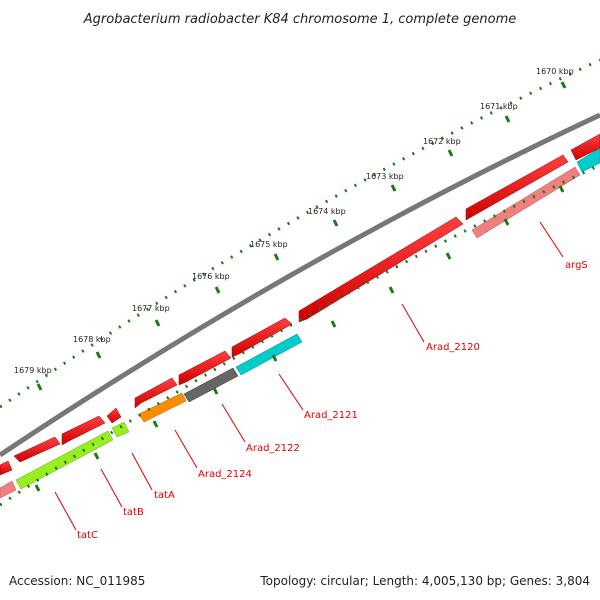 The image size is (600, 600). Describe the element at coordinates (151, 308) in the screenshot. I see `scale-label-1677: 1677 kbp` at that location.